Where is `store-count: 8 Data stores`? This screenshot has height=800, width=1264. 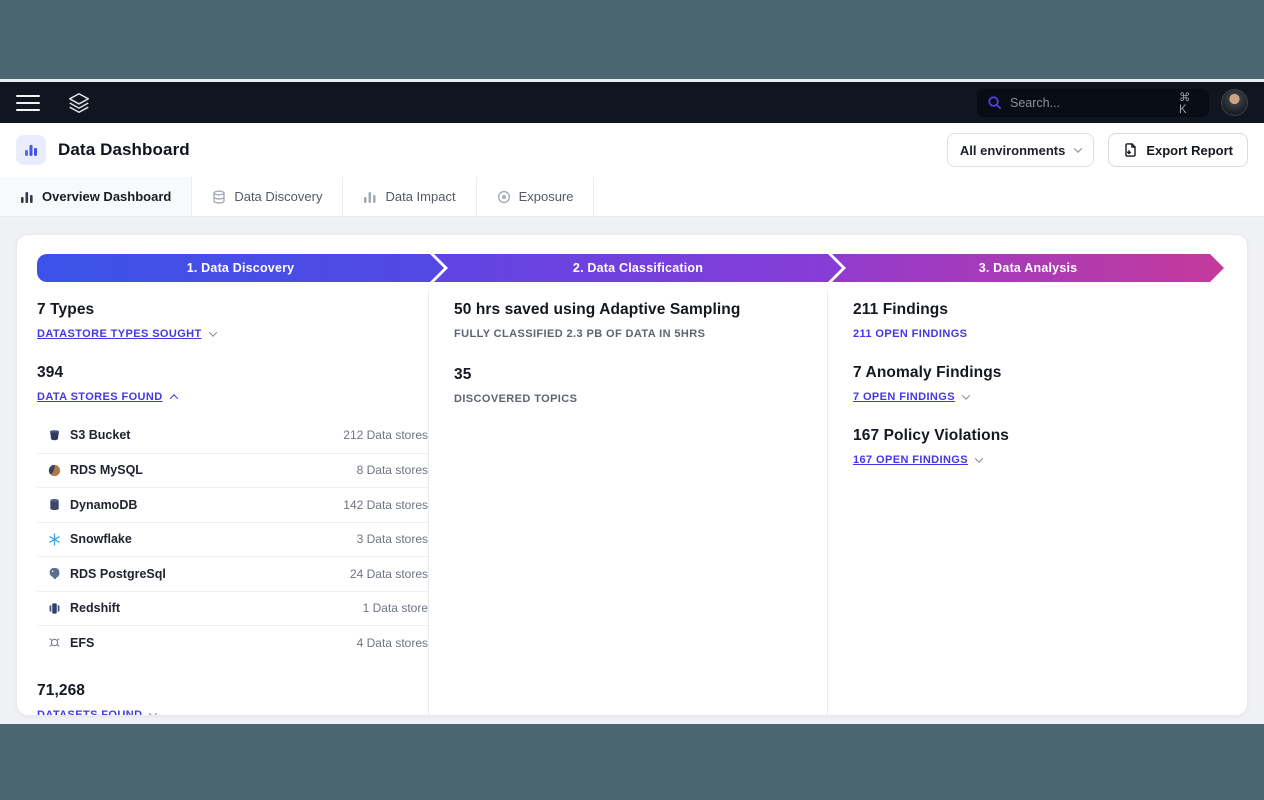 store-count: 8 Data stores is located at coordinates (392, 470).